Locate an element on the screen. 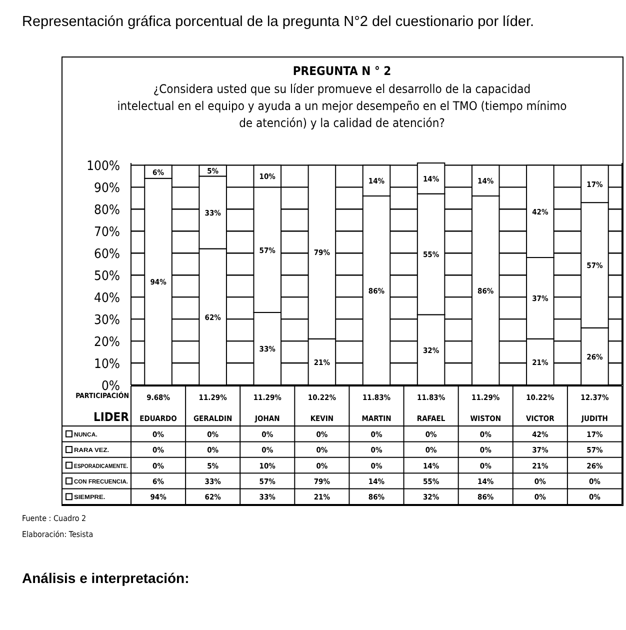 The height and width of the screenshot is (630, 626). x-axis-title: LIDER is located at coordinates (111, 417).